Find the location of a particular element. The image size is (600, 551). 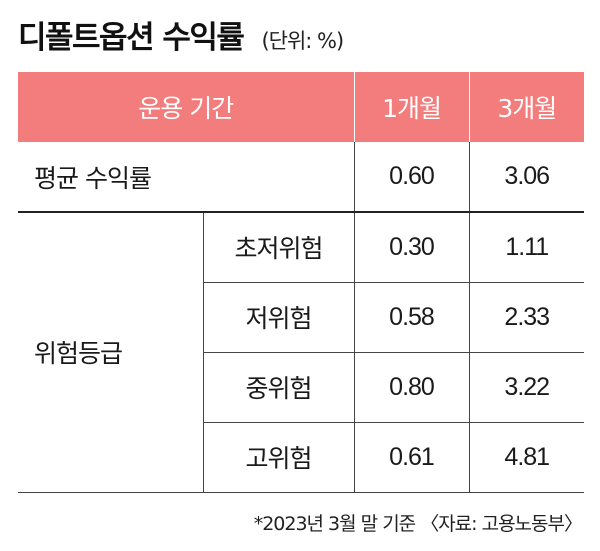

title-row: 디폴트옵션 수익률 (단위: %) is located at coordinates (181, 37).